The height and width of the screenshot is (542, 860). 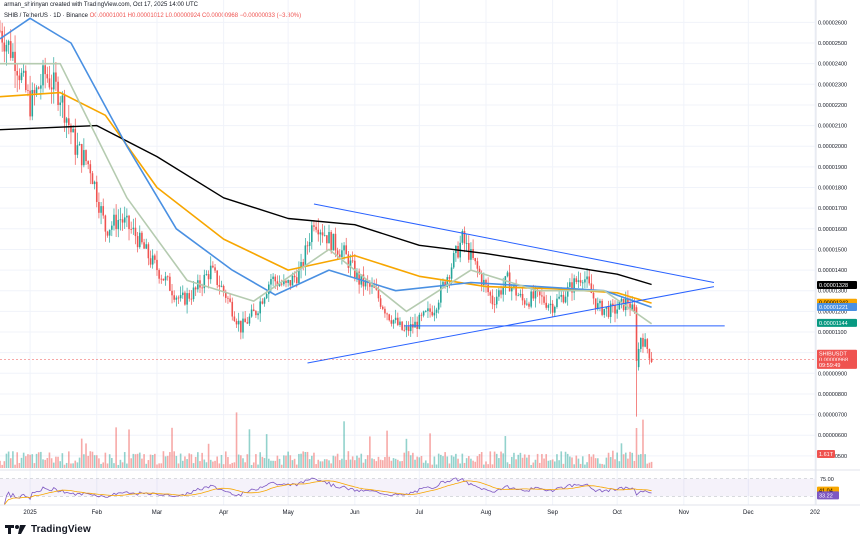 What do you see at coordinates (832, 271) in the screenshot?
I see `y-tick-label: 0.00001400` at bounding box center [832, 271].